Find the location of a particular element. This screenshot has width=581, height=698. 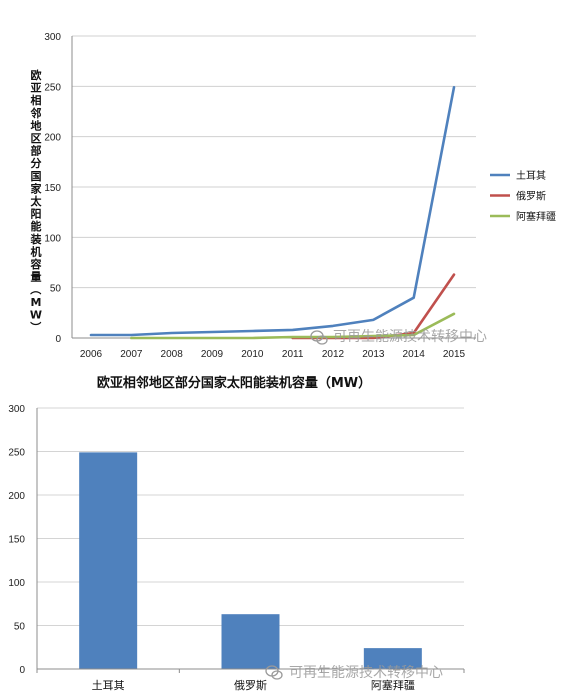

line-chart-y-axis-label: 欧亚相邻地区部分国家太阳能装机容量（MW） is located at coordinates (36, 200).